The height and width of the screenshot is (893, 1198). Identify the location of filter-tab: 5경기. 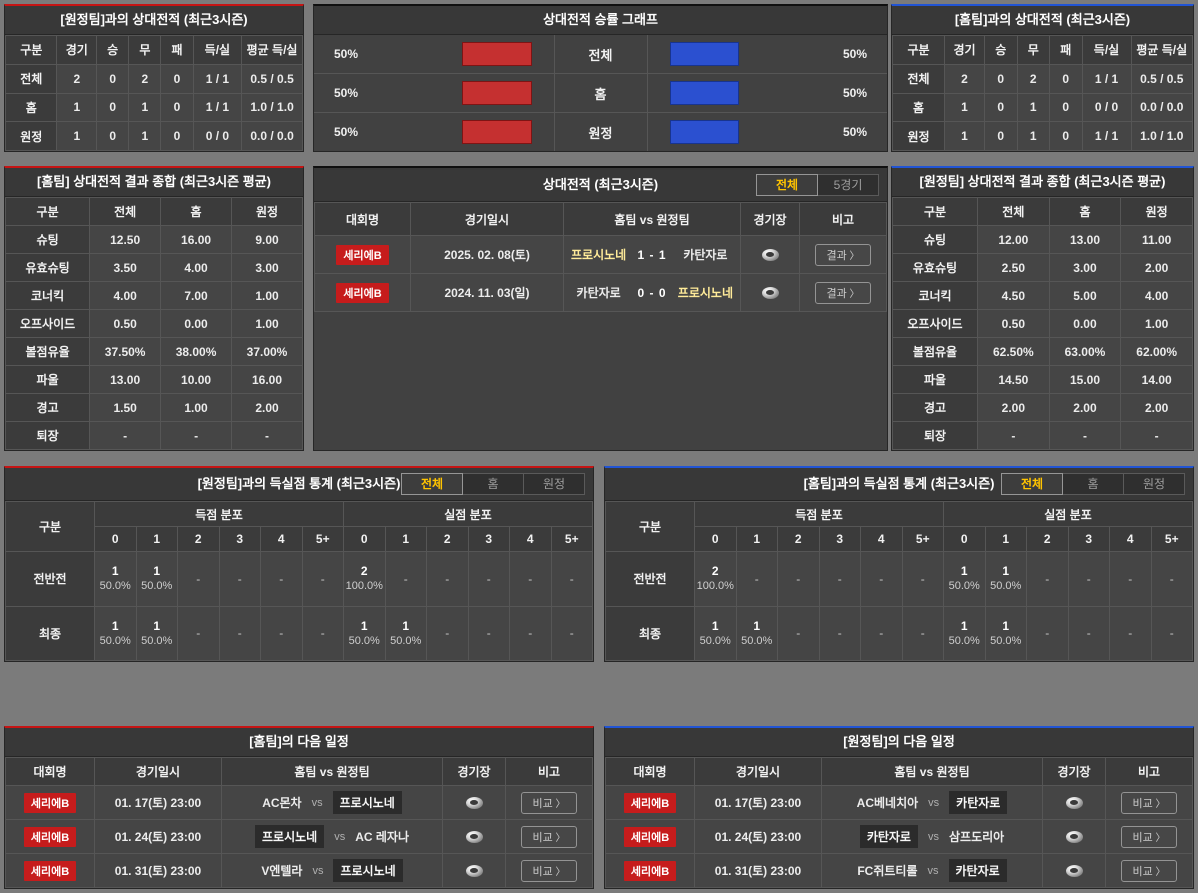
(848, 184).